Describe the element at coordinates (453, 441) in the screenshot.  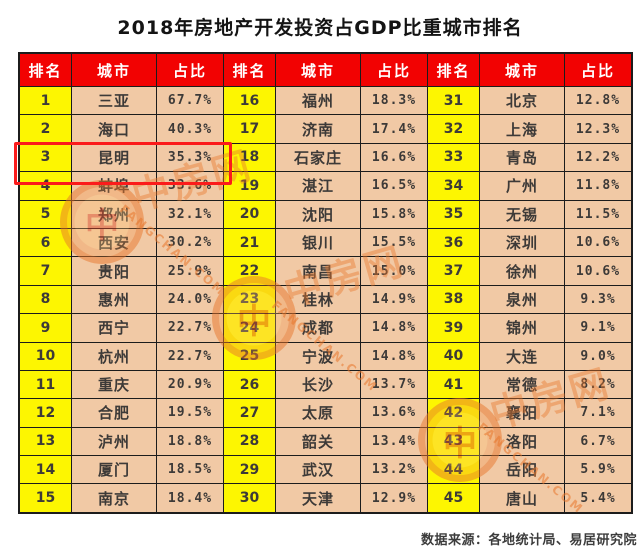
I see `rank-cell: 43` at that location.